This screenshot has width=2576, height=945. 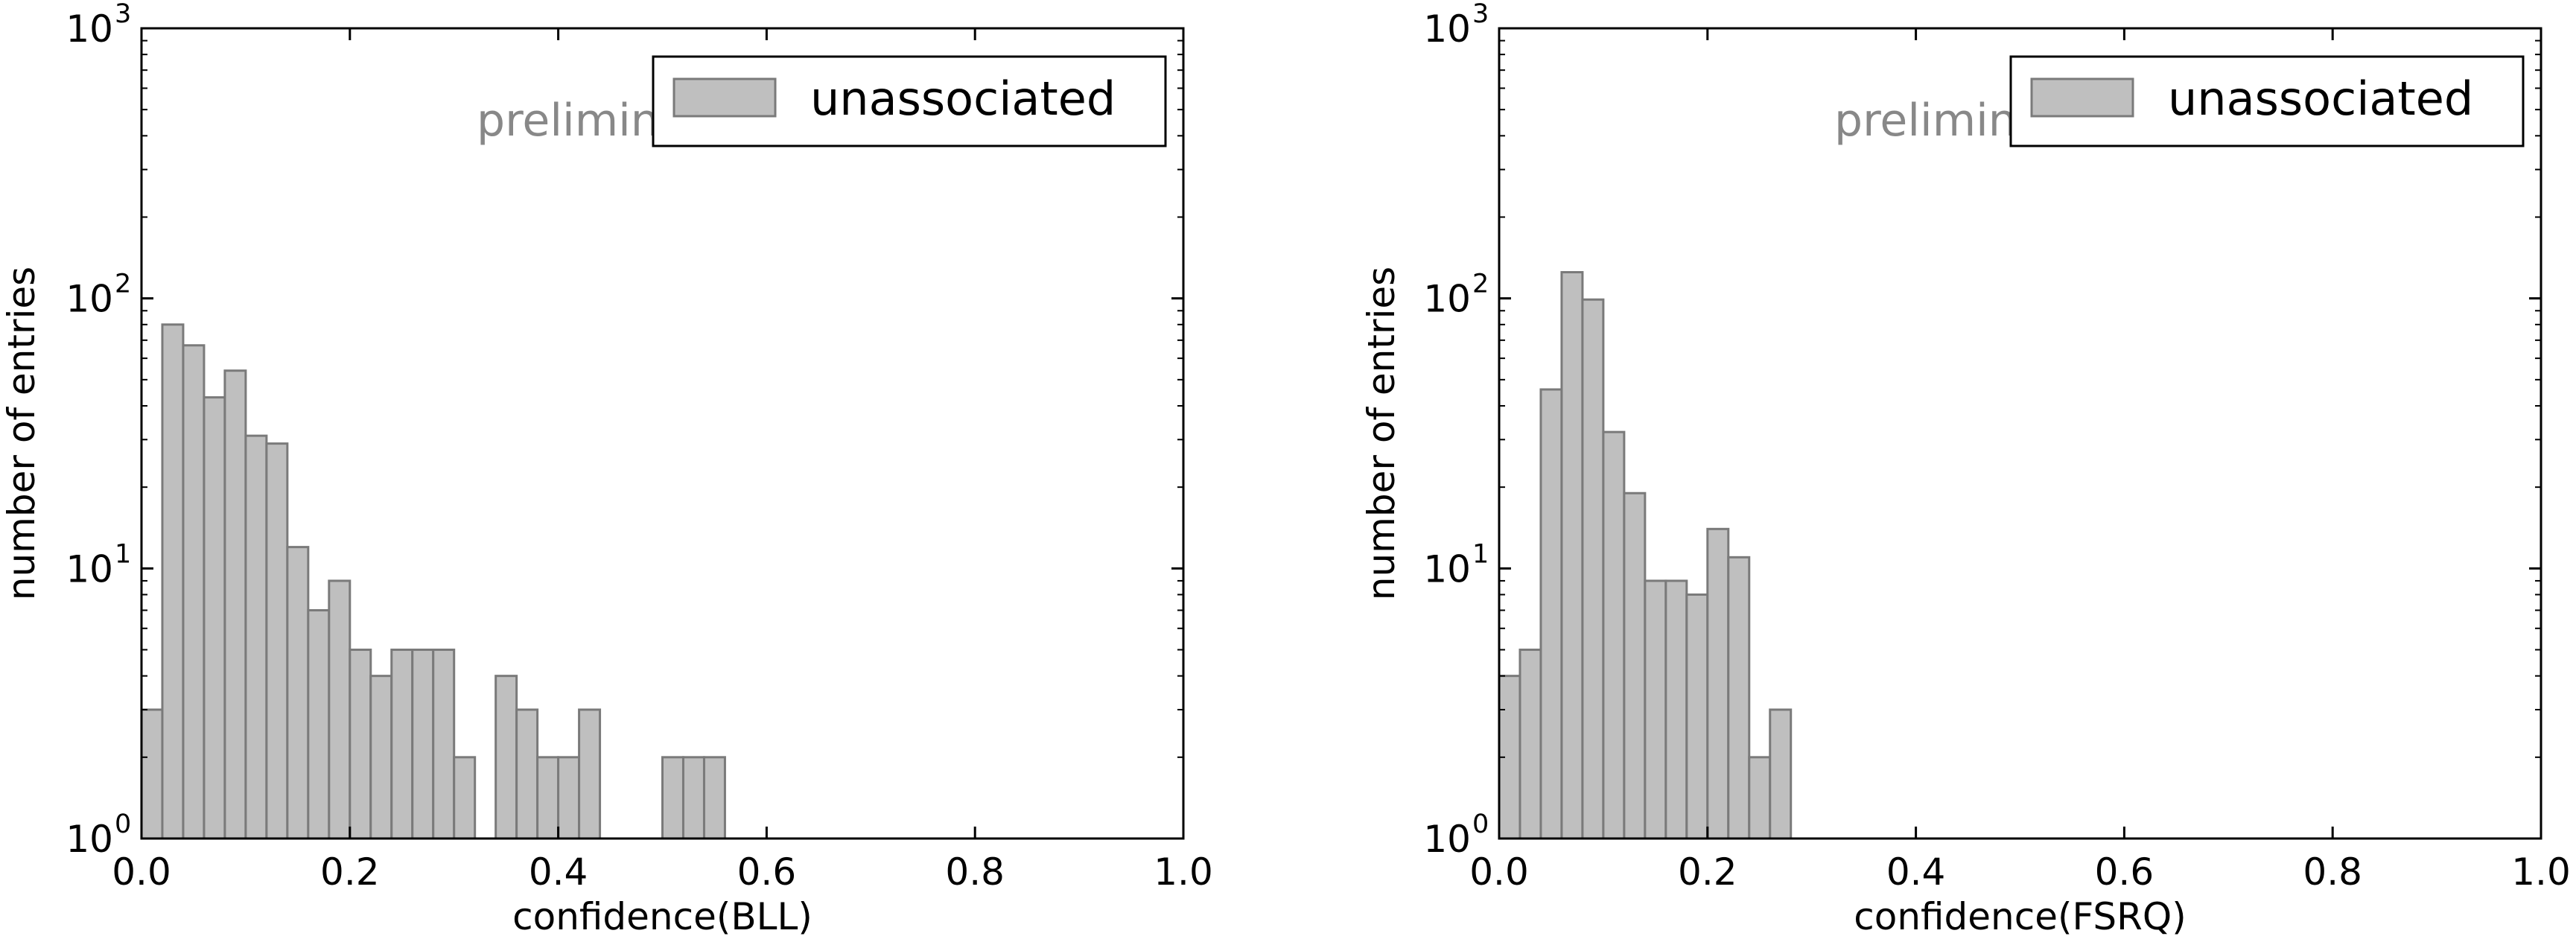 I want to click on bll-x-tick-label: 1.0, so click(x=1183, y=872).